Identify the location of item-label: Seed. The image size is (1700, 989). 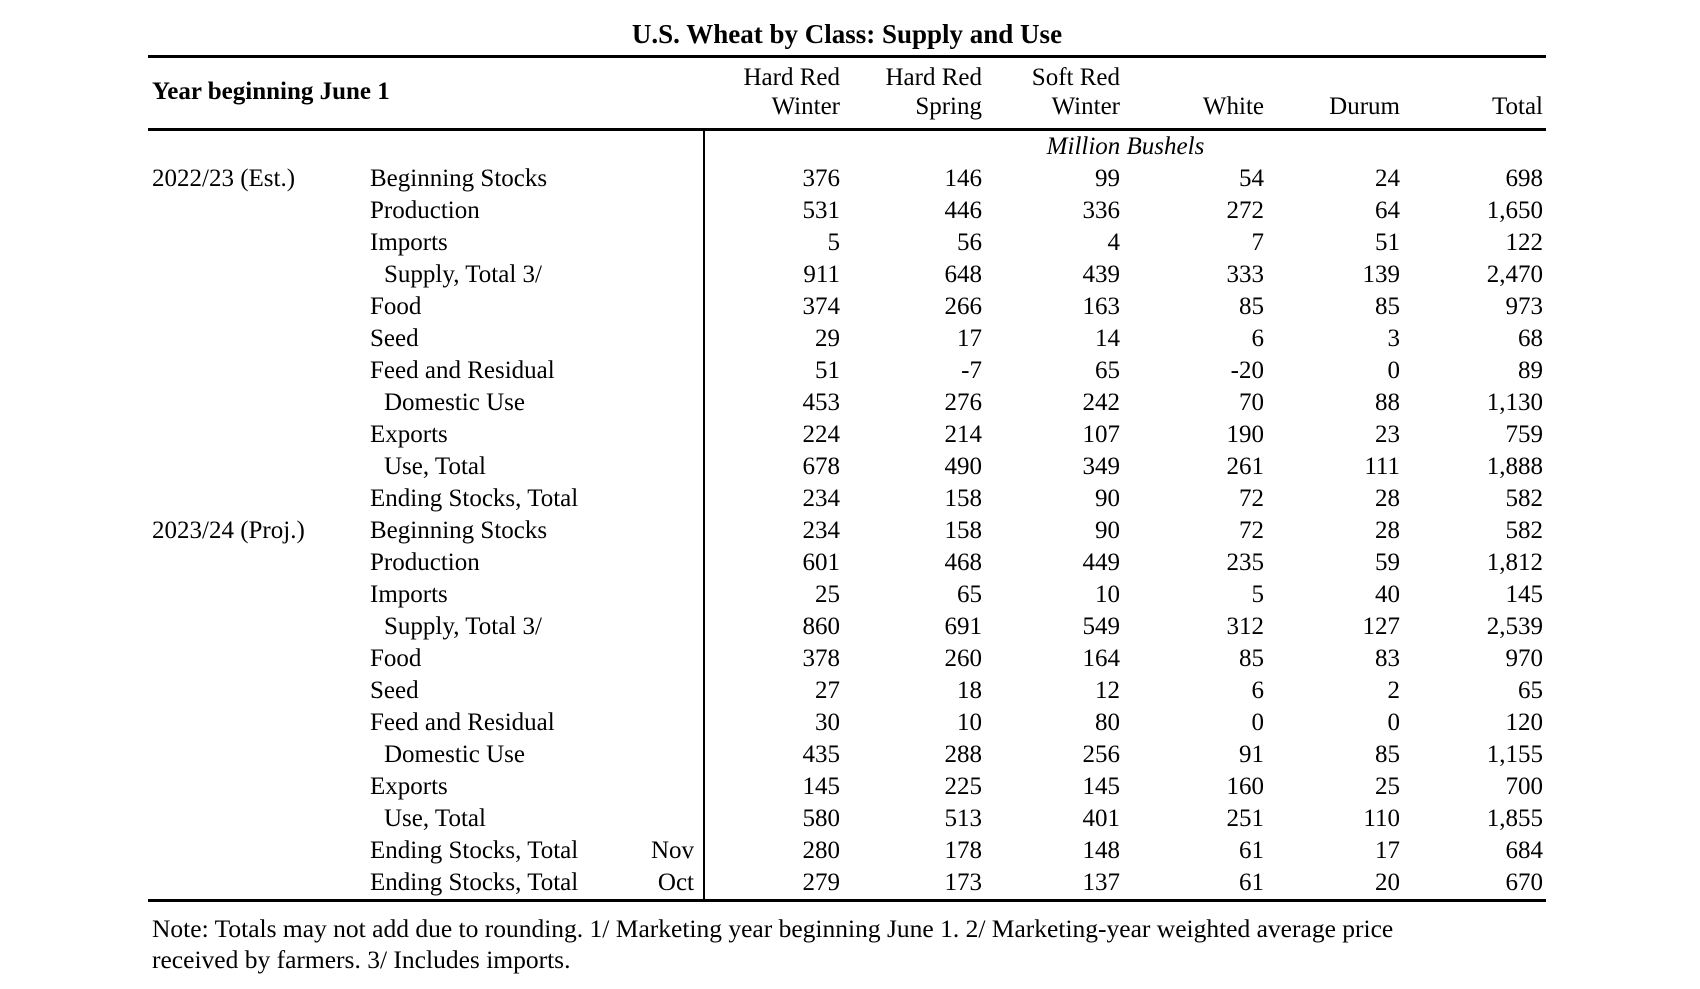
(394, 338).